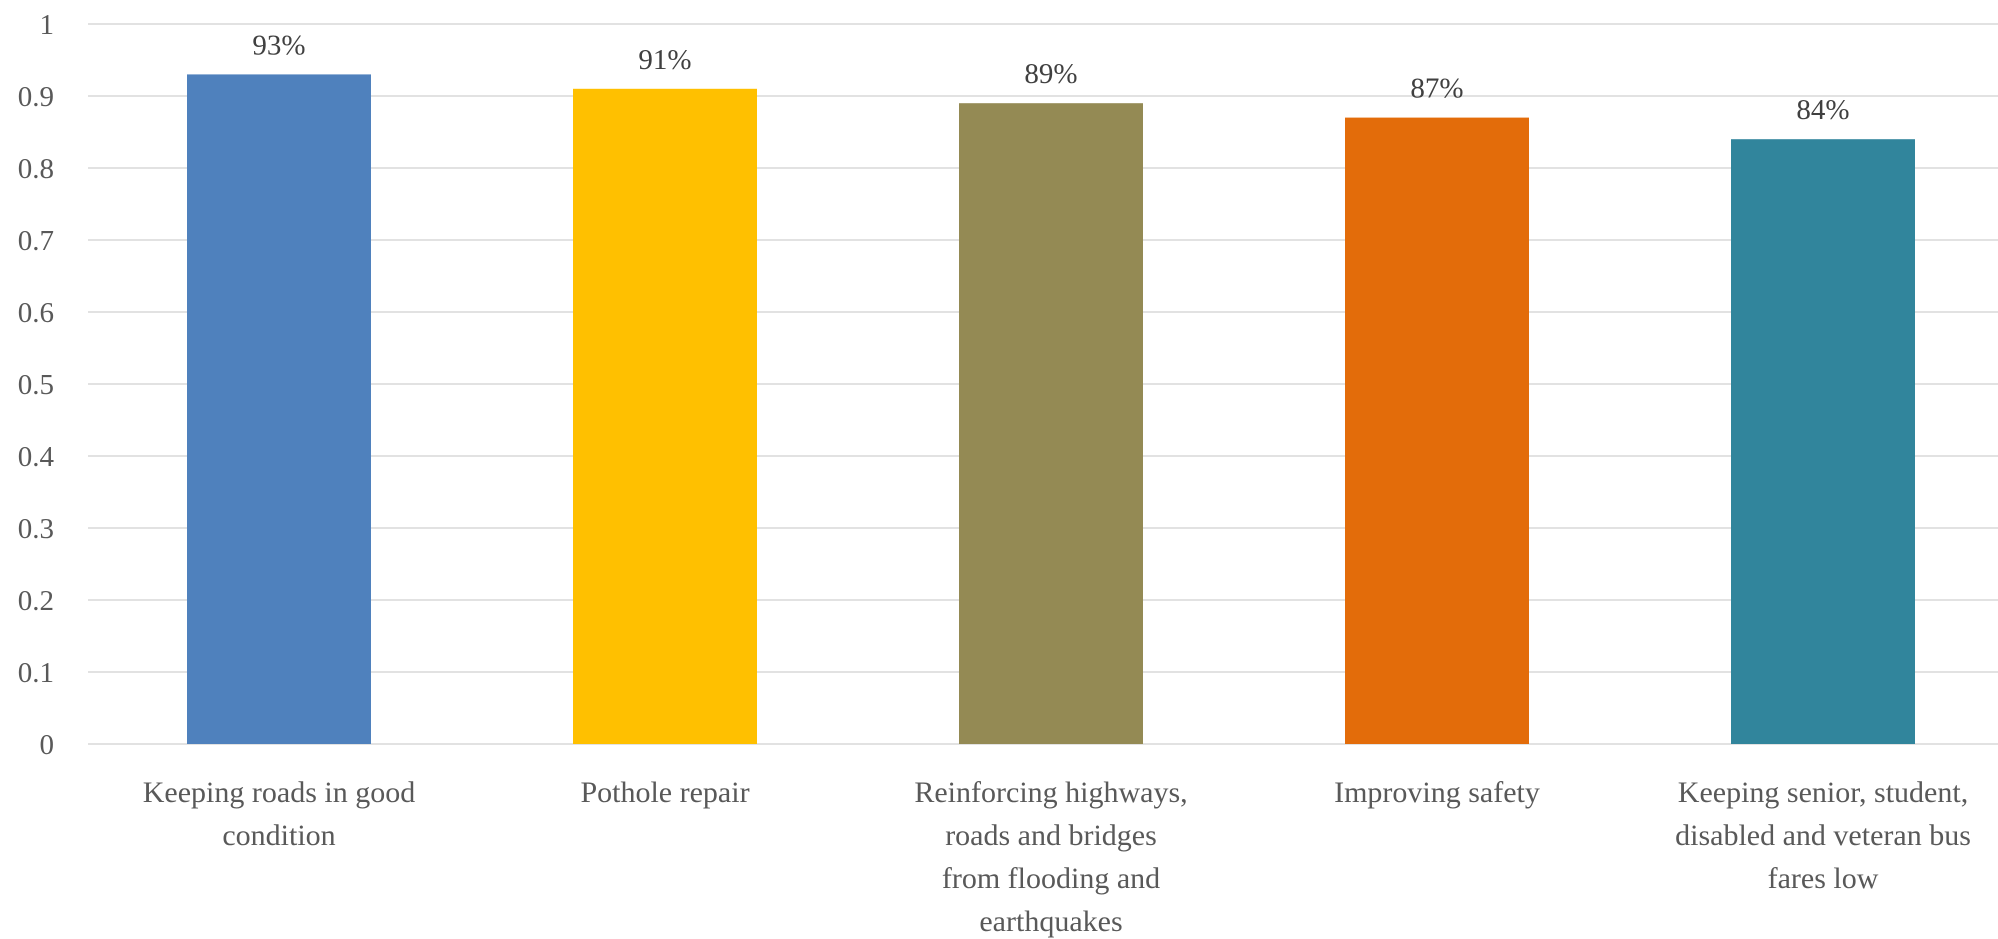  What do you see at coordinates (36, 97) in the screenshot?
I see `y-tick-label: 0.9` at bounding box center [36, 97].